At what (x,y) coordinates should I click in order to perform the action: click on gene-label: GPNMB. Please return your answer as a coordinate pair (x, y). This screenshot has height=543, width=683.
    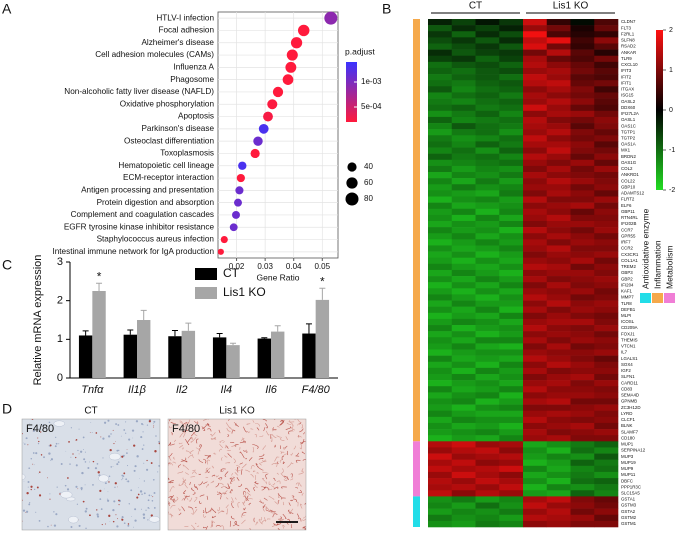
    Looking at the image, I should click on (629, 401).